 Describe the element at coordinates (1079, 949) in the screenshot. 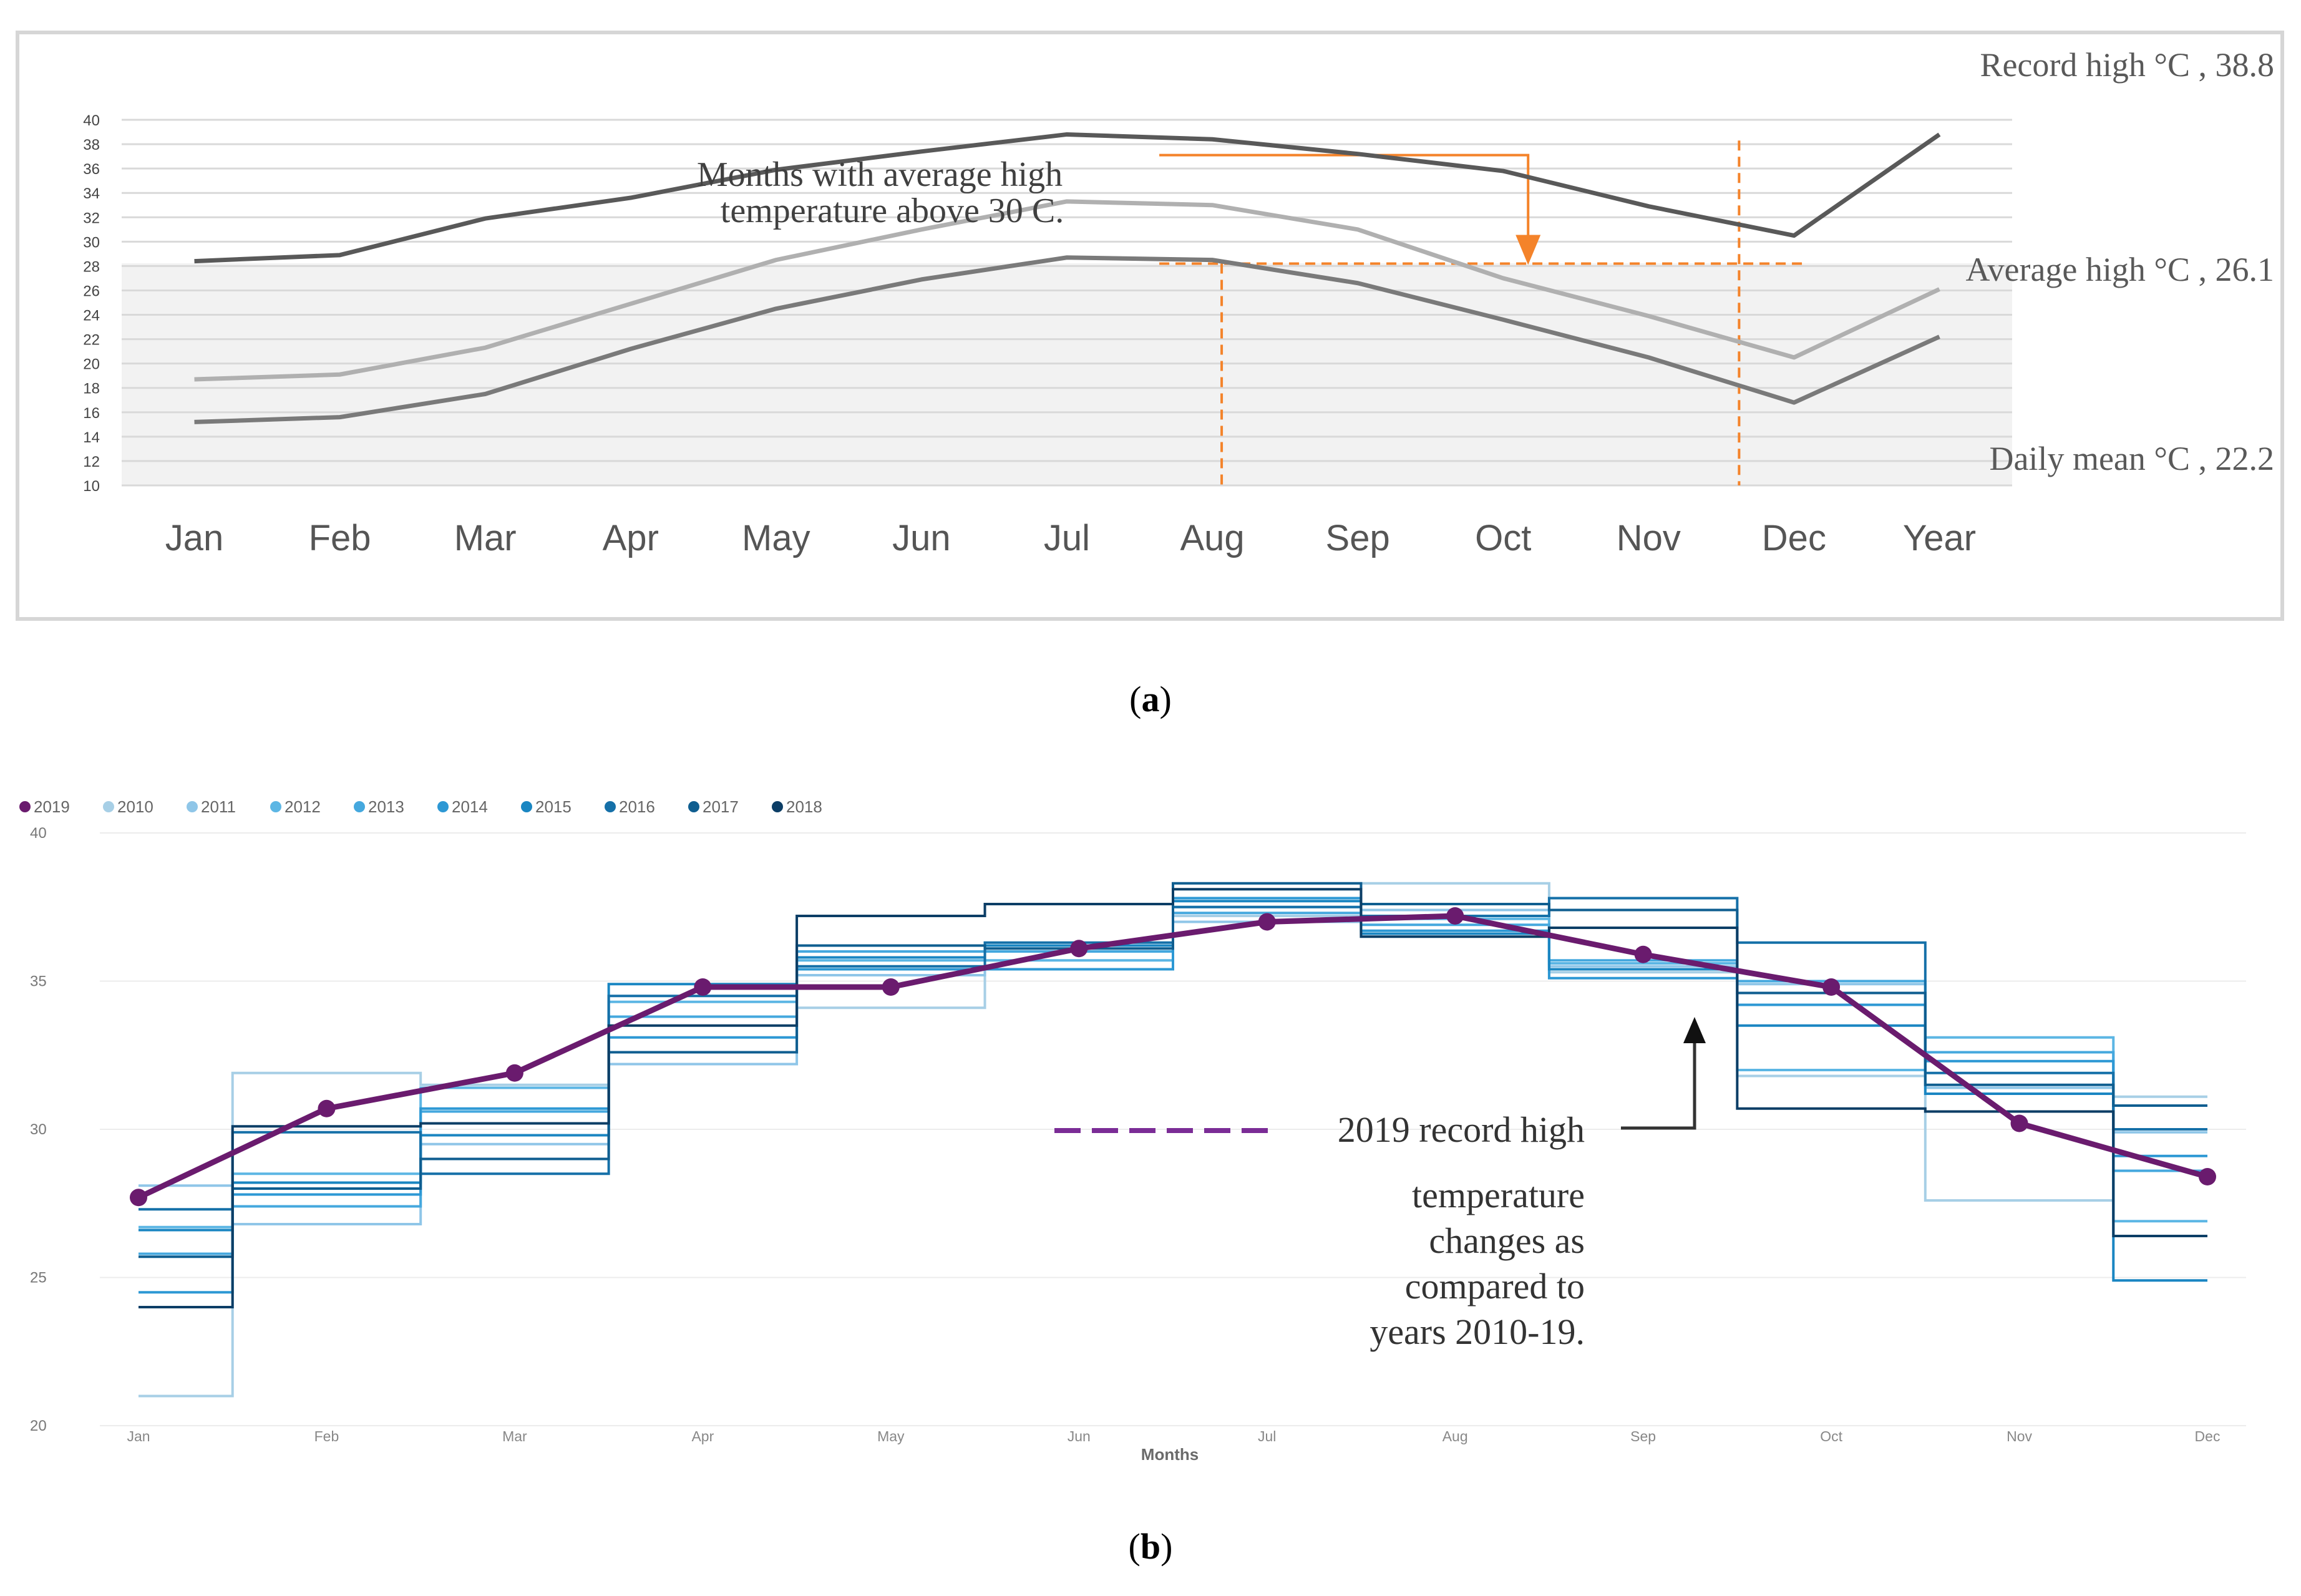

I see `point-2019-jun` at that location.